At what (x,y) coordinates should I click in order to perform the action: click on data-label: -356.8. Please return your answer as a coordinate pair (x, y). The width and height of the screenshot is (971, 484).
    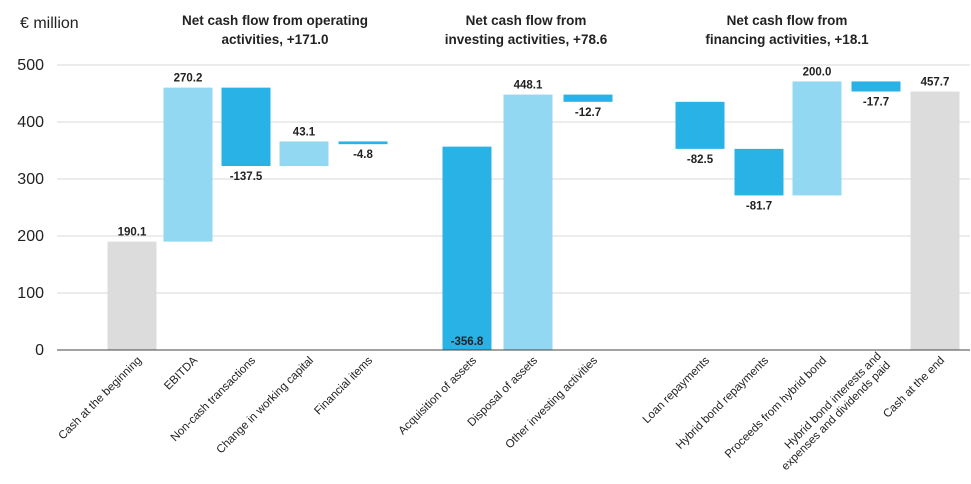
    Looking at the image, I should click on (467, 342).